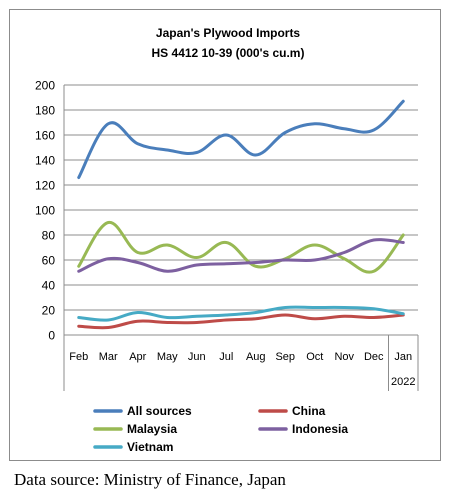 Image resolution: width=457 pixels, height=496 pixels. I want to click on x-tick-label: Oct, so click(314, 357).